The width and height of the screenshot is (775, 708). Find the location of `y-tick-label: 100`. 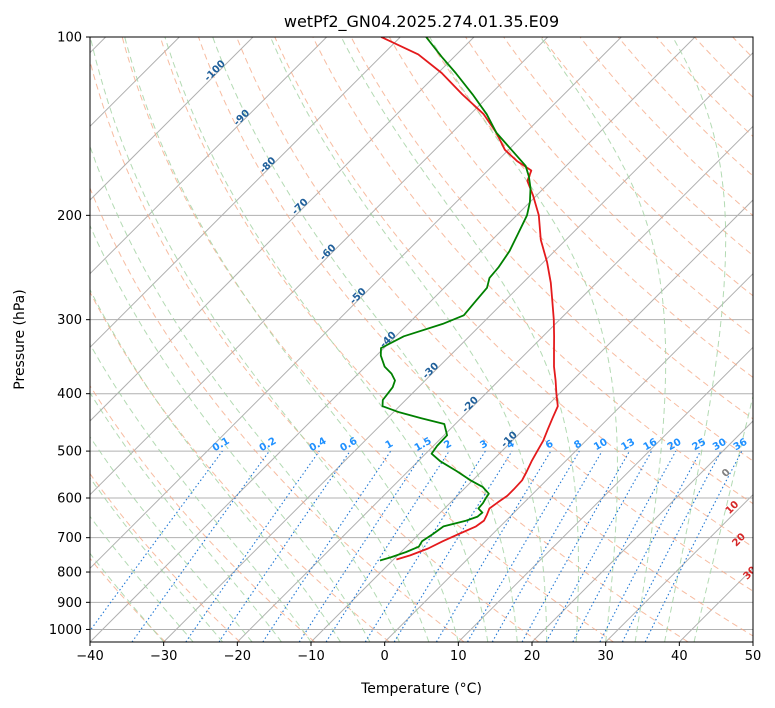

y-tick-label: 100 is located at coordinates (69, 38).